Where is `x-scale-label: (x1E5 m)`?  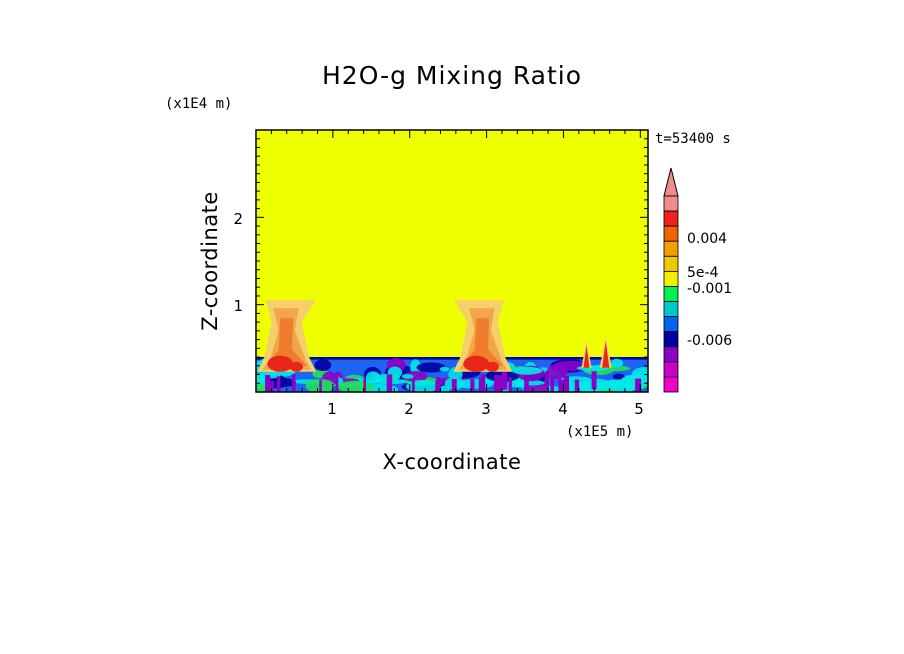 x-scale-label: (x1E5 m) is located at coordinates (599, 432).